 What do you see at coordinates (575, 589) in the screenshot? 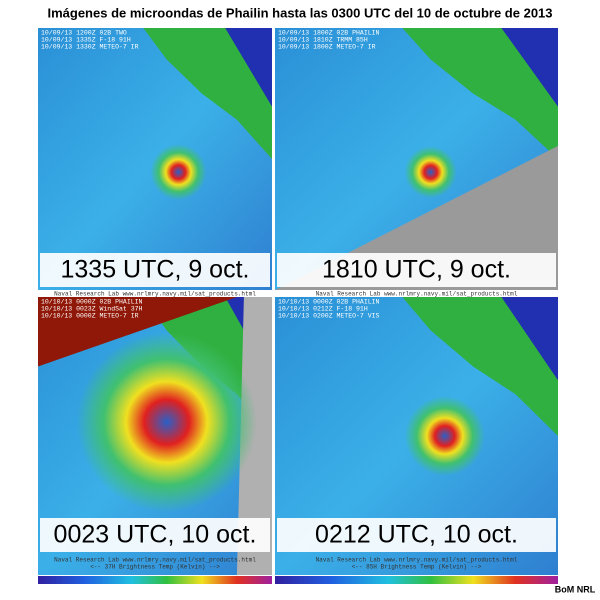
I see `credit: BoM NRL` at bounding box center [575, 589].